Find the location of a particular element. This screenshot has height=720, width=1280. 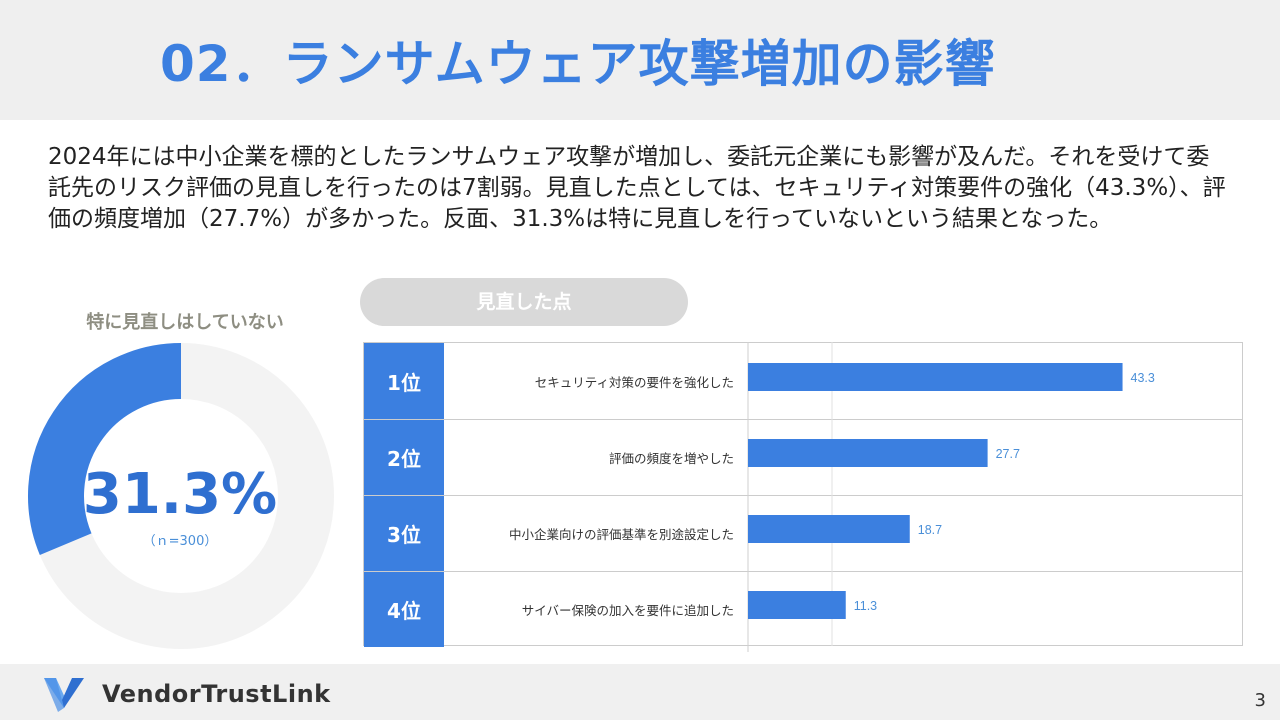

ranking-row: 4位 サイバー保険の加入を要件に追加した is located at coordinates (803, 609).